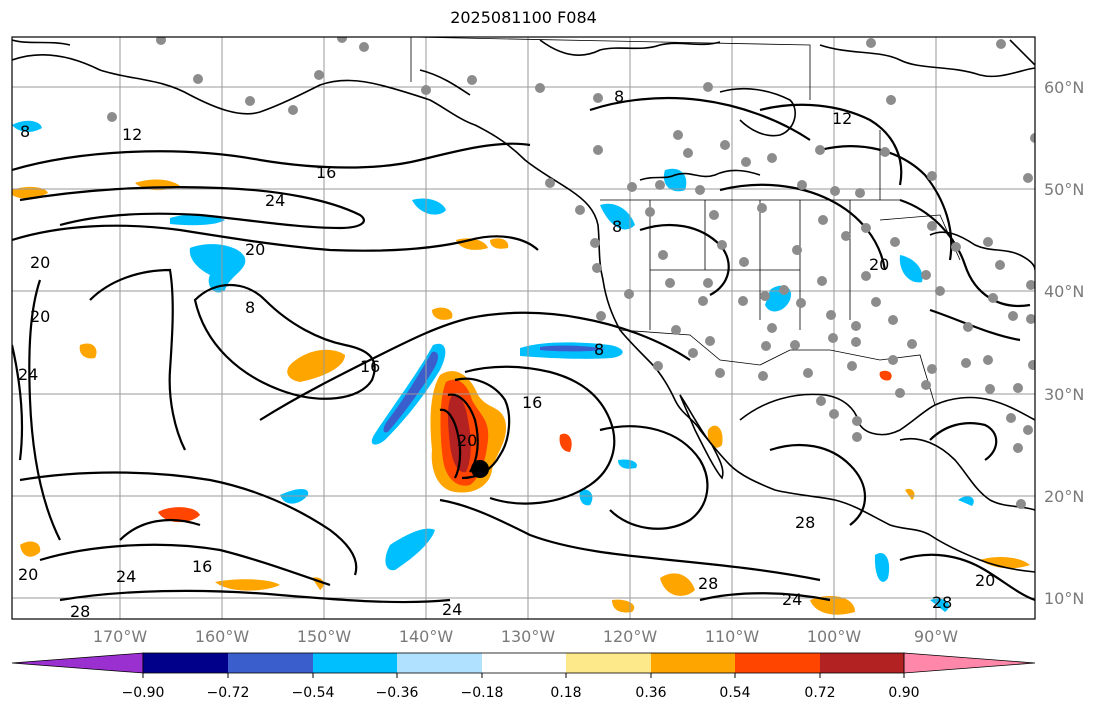 This screenshot has height=712, width=1105. I want to click on colorbar-tick-label: 0.54, so click(734, 693).